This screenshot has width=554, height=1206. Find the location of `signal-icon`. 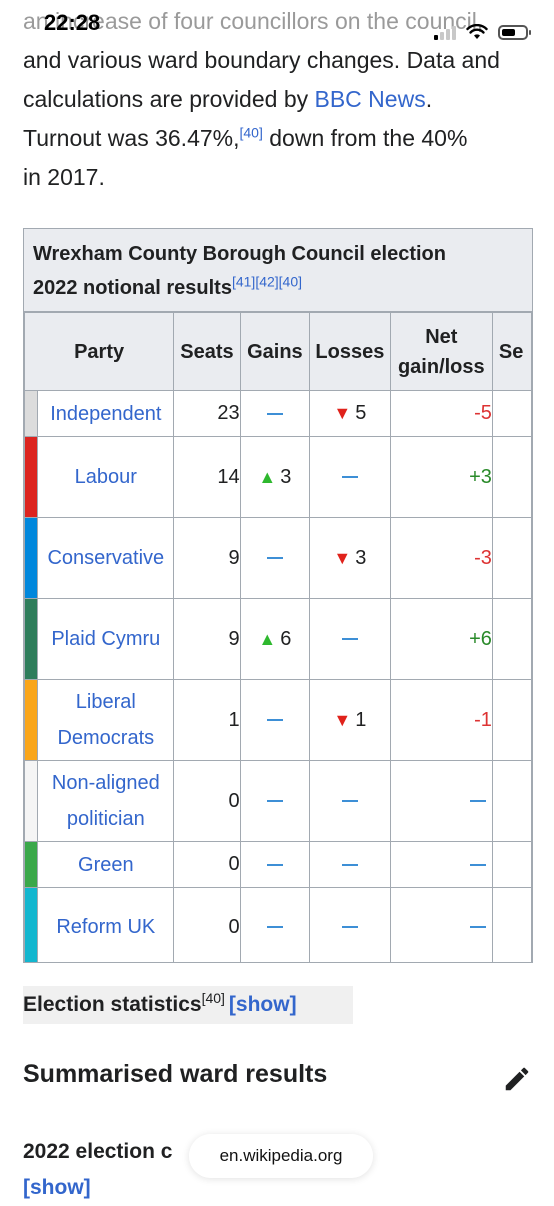

signal-icon is located at coordinates (445, 32).